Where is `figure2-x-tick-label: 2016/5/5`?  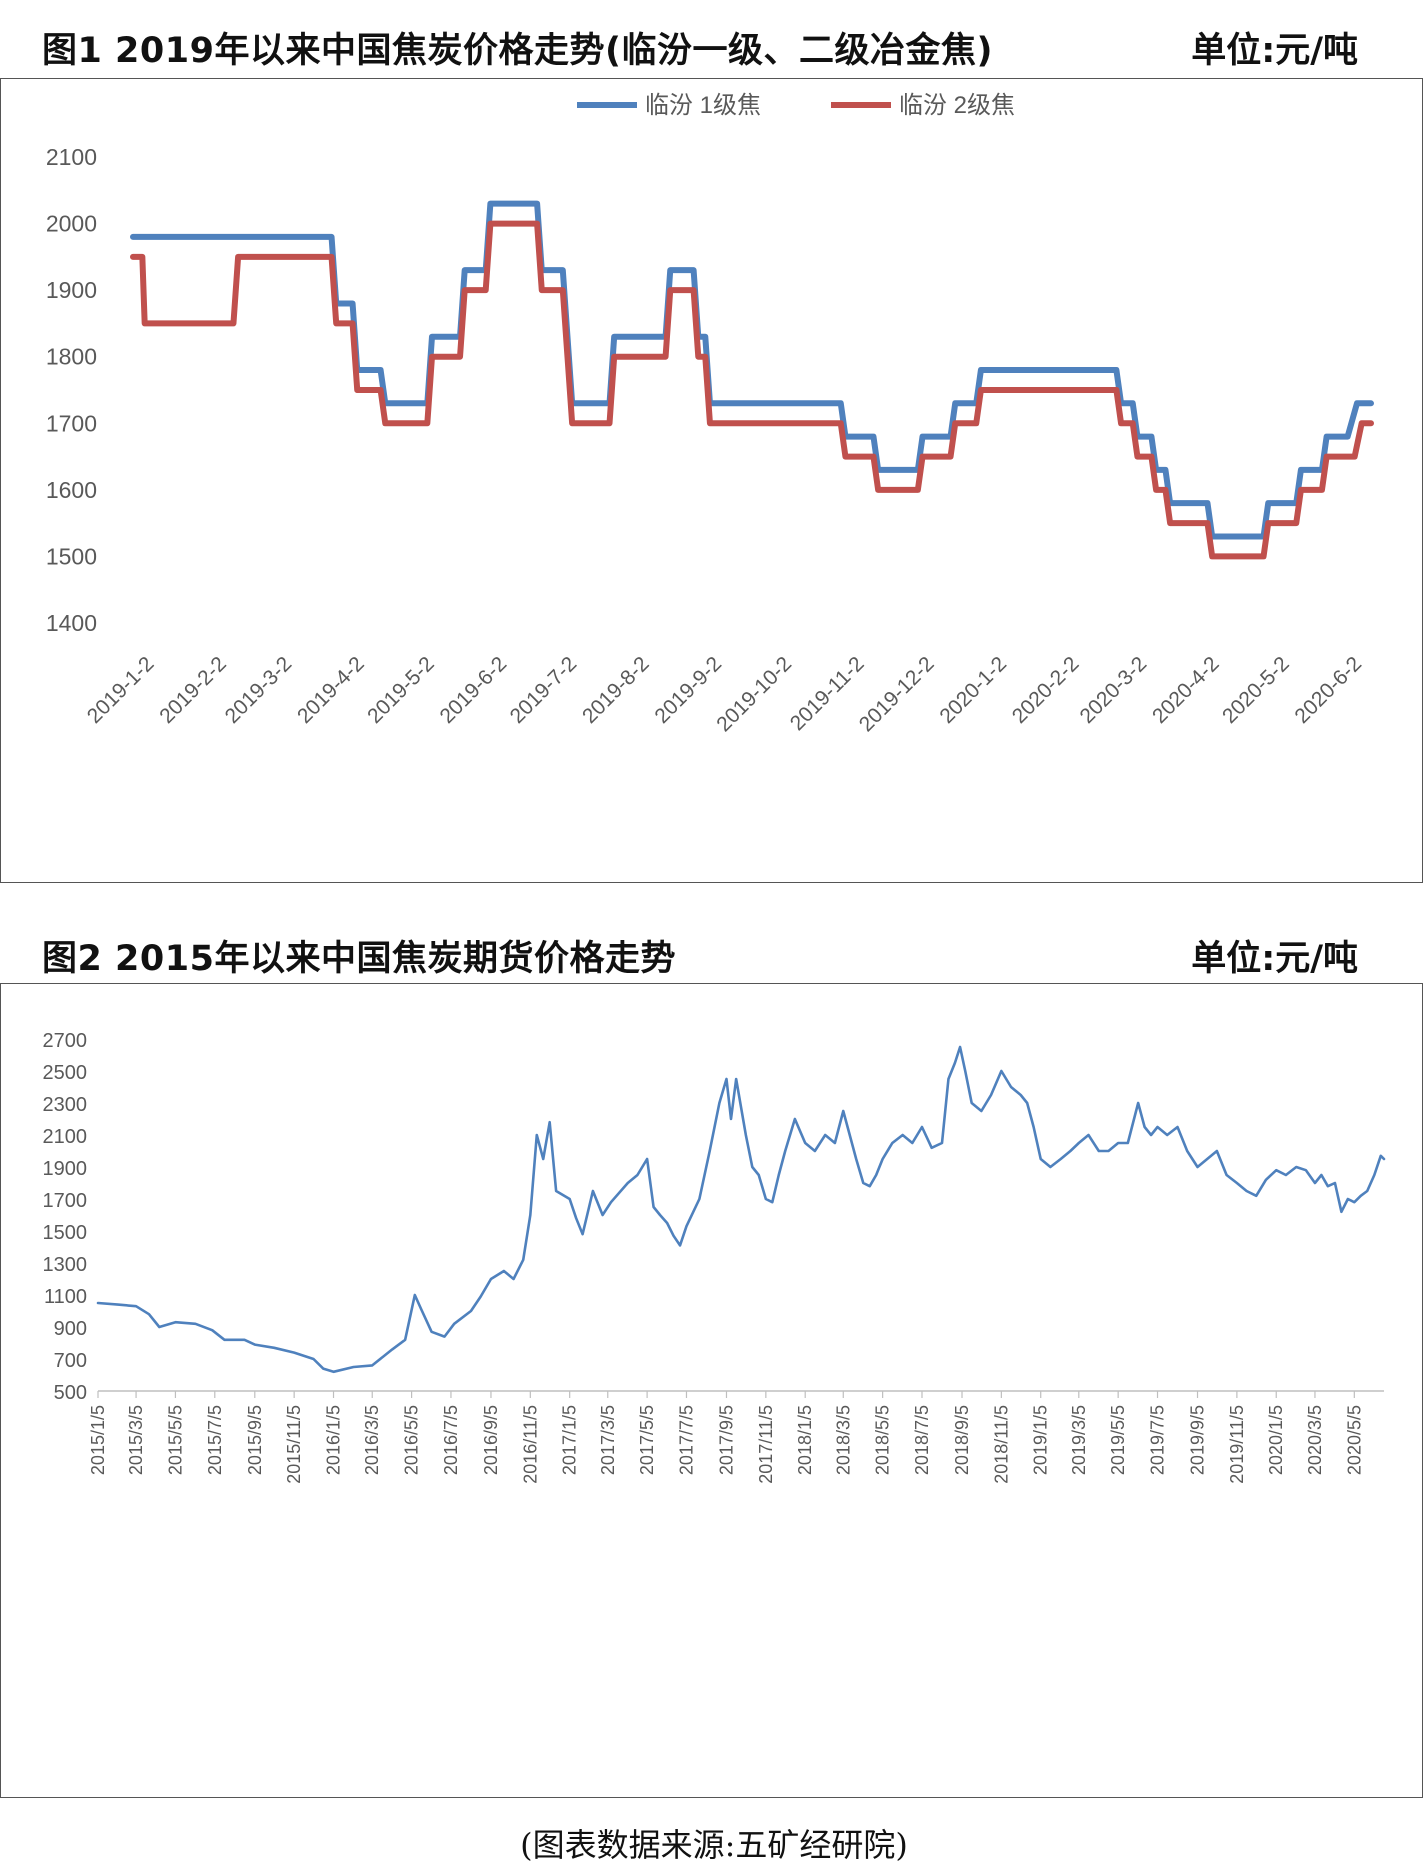
figure2-x-tick-label: 2016/5/5 is located at coordinates (412, 1440).